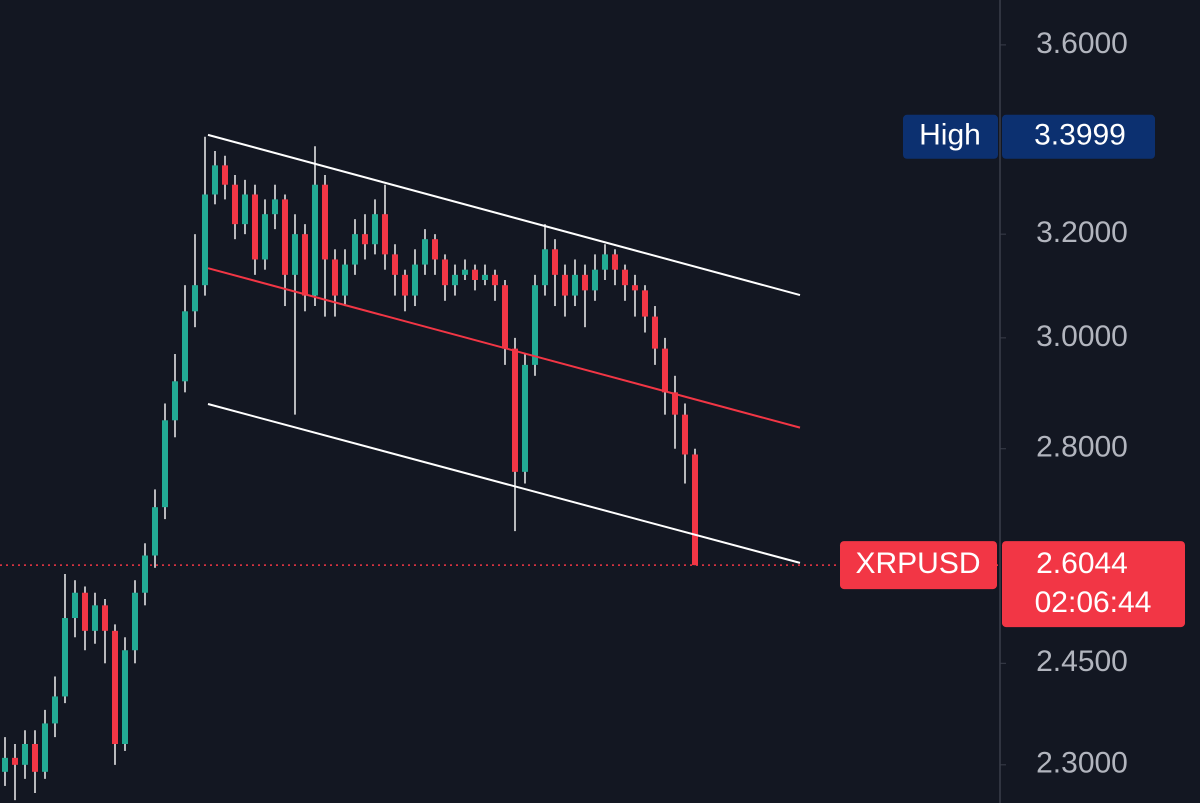 This screenshot has height=803, width=1200. What do you see at coordinates (1082, 661) in the screenshot?
I see `y-tick-label: 2.4500` at bounding box center [1082, 661].